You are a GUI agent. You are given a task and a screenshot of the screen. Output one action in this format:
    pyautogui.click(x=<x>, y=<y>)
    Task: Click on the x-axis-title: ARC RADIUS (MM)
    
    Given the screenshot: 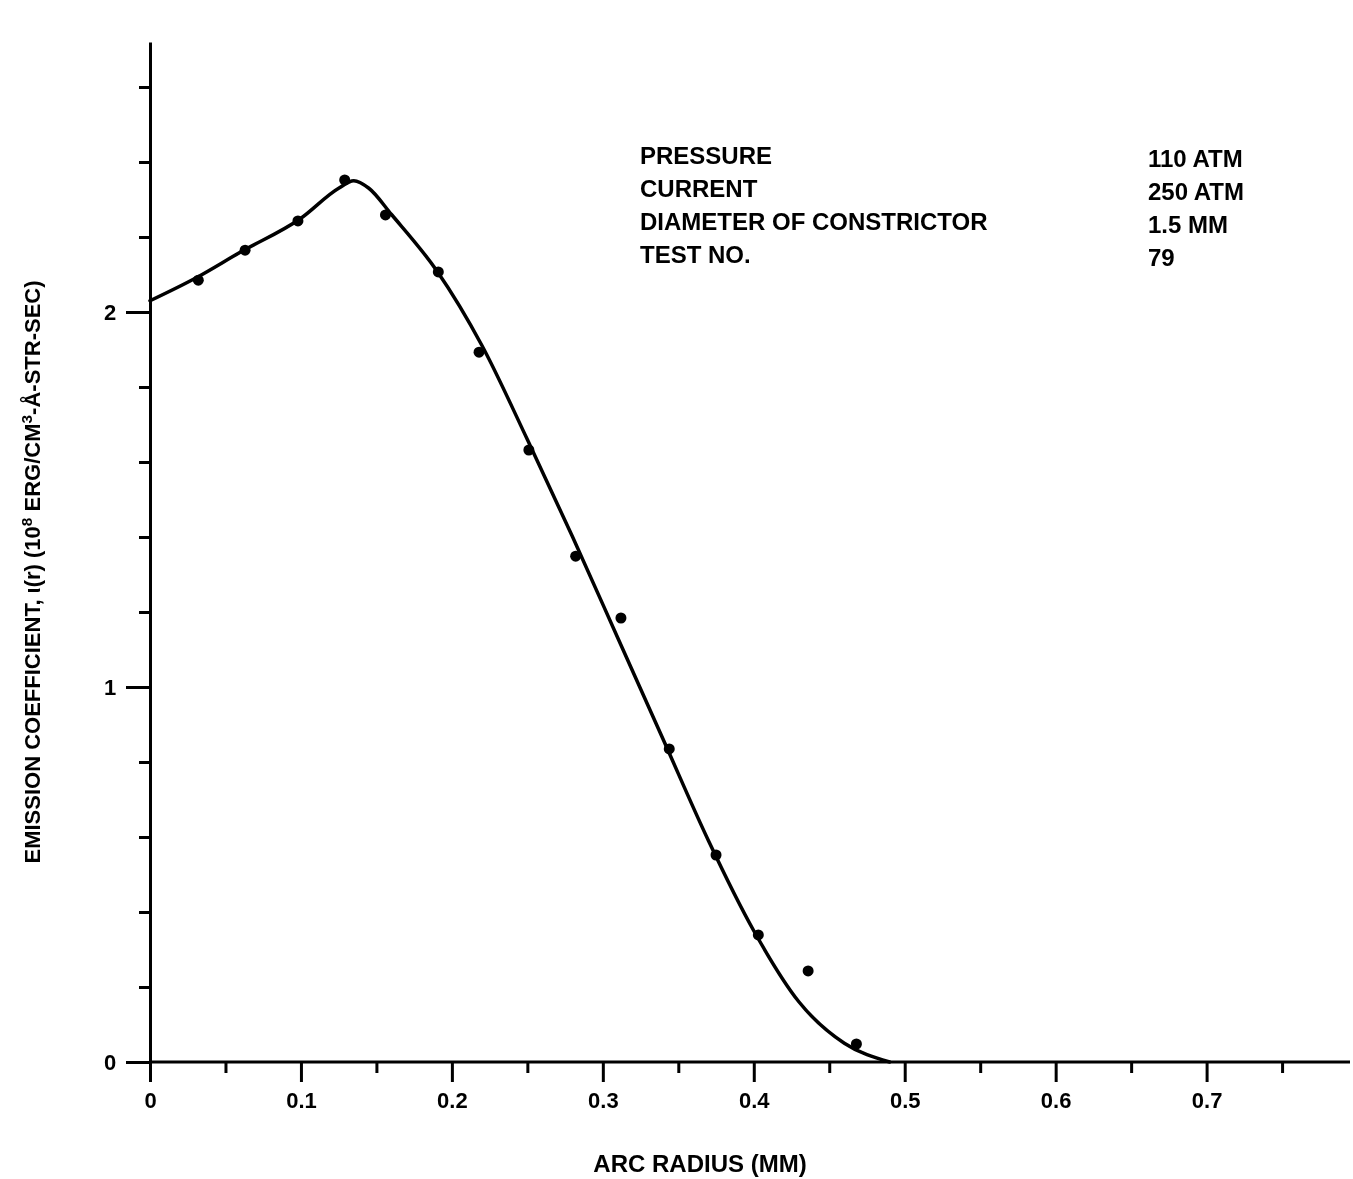 What is the action you would take?
    pyautogui.click(x=700, y=1163)
    